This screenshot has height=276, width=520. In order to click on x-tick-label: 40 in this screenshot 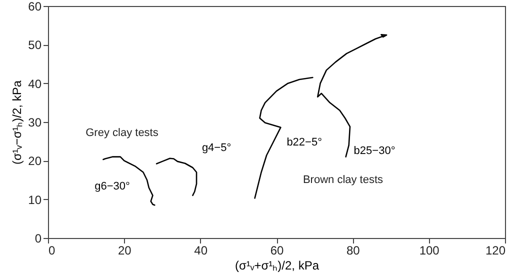, I will do `click(201, 251)`.